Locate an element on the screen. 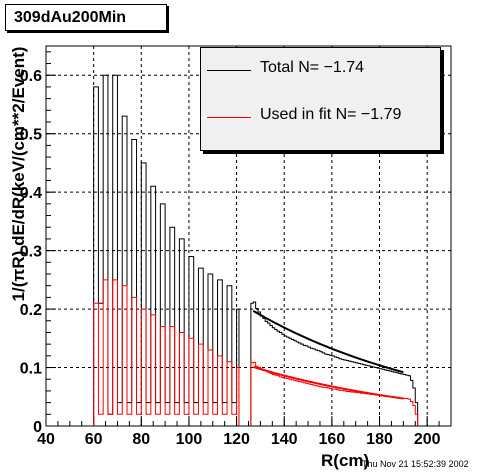 This screenshot has height=472, width=496. y-tick-label: 0 is located at coordinates (37, 427).